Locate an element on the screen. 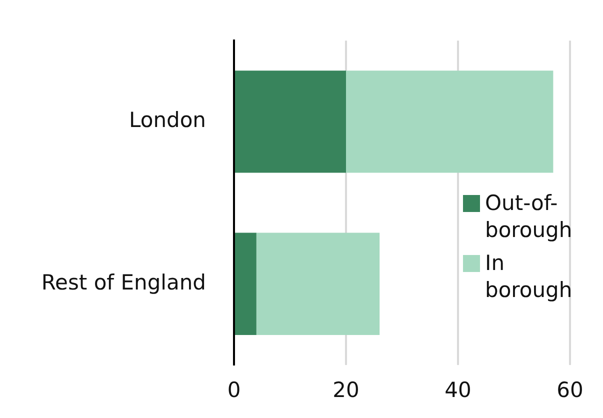  x-tick-label: 20 is located at coordinates (346, 390).